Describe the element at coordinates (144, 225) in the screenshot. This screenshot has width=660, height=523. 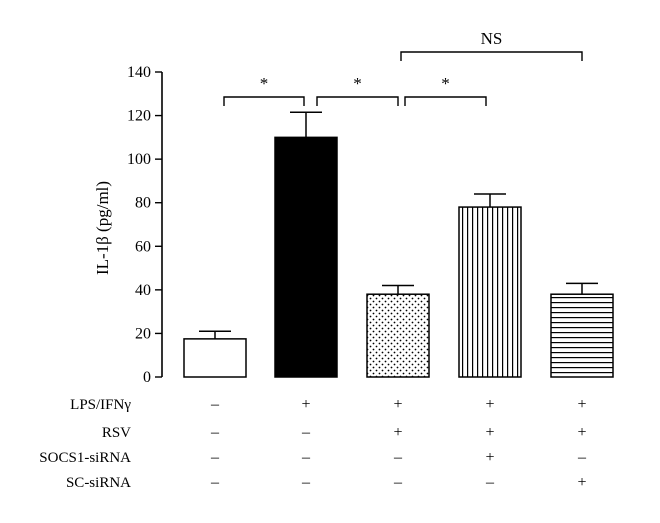
I see `y-ticks: 0 20 40 60 80 100 120 140` at that location.